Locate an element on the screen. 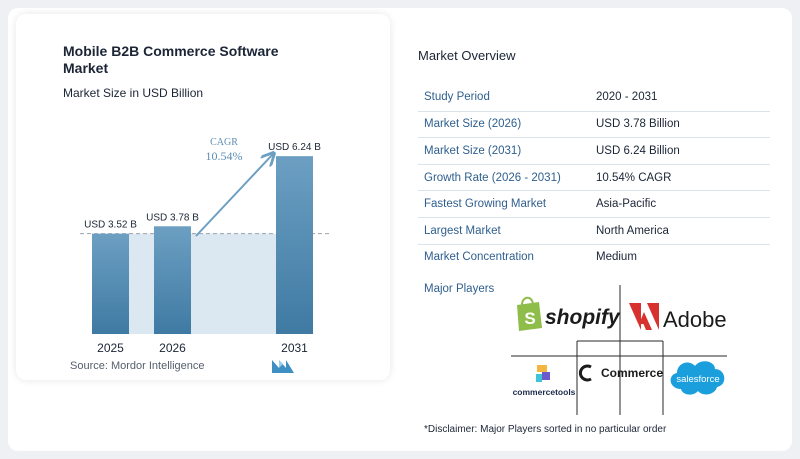  row-value: 2020 - 2031 is located at coordinates (627, 97).